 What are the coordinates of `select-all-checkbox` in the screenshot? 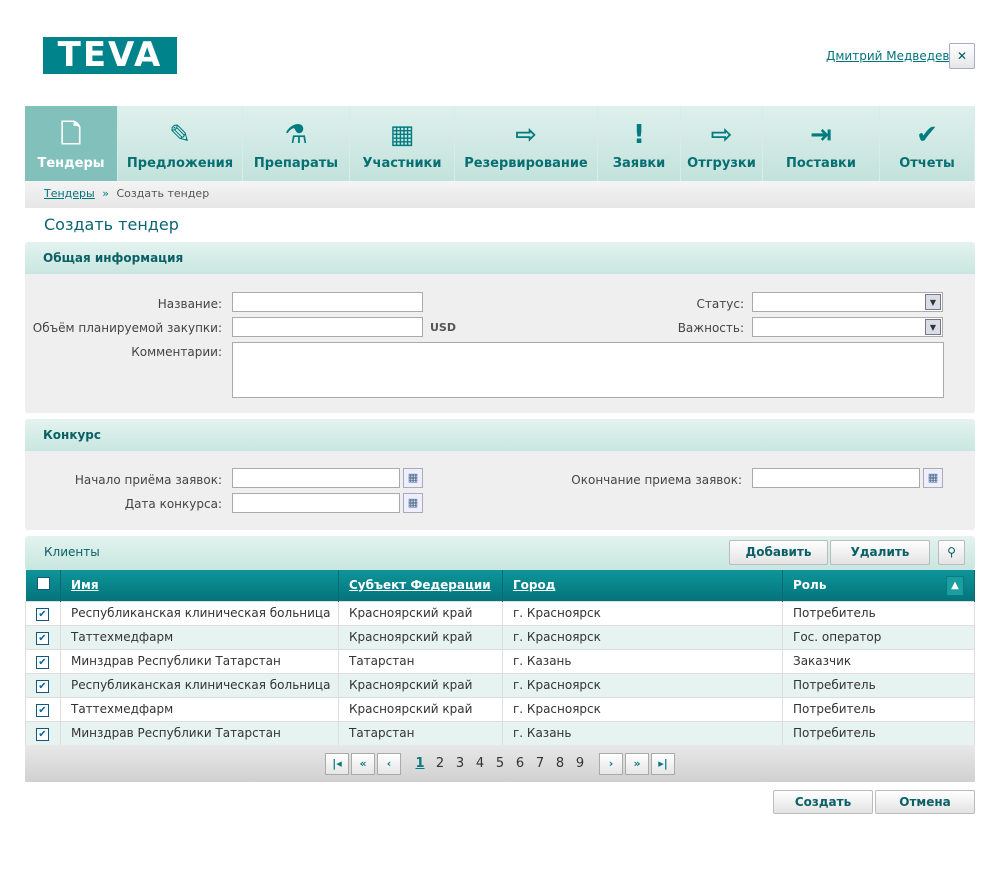 It's located at (43, 584).